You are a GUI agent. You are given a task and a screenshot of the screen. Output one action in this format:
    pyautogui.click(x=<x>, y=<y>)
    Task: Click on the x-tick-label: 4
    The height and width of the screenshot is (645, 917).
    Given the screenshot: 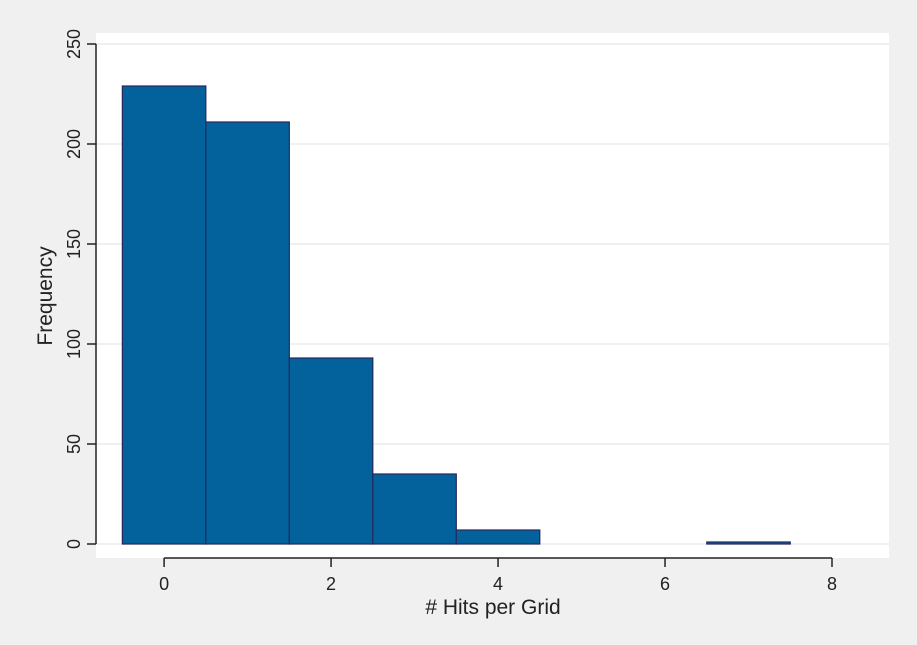 What is the action you would take?
    pyautogui.click(x=498, y=584)
    